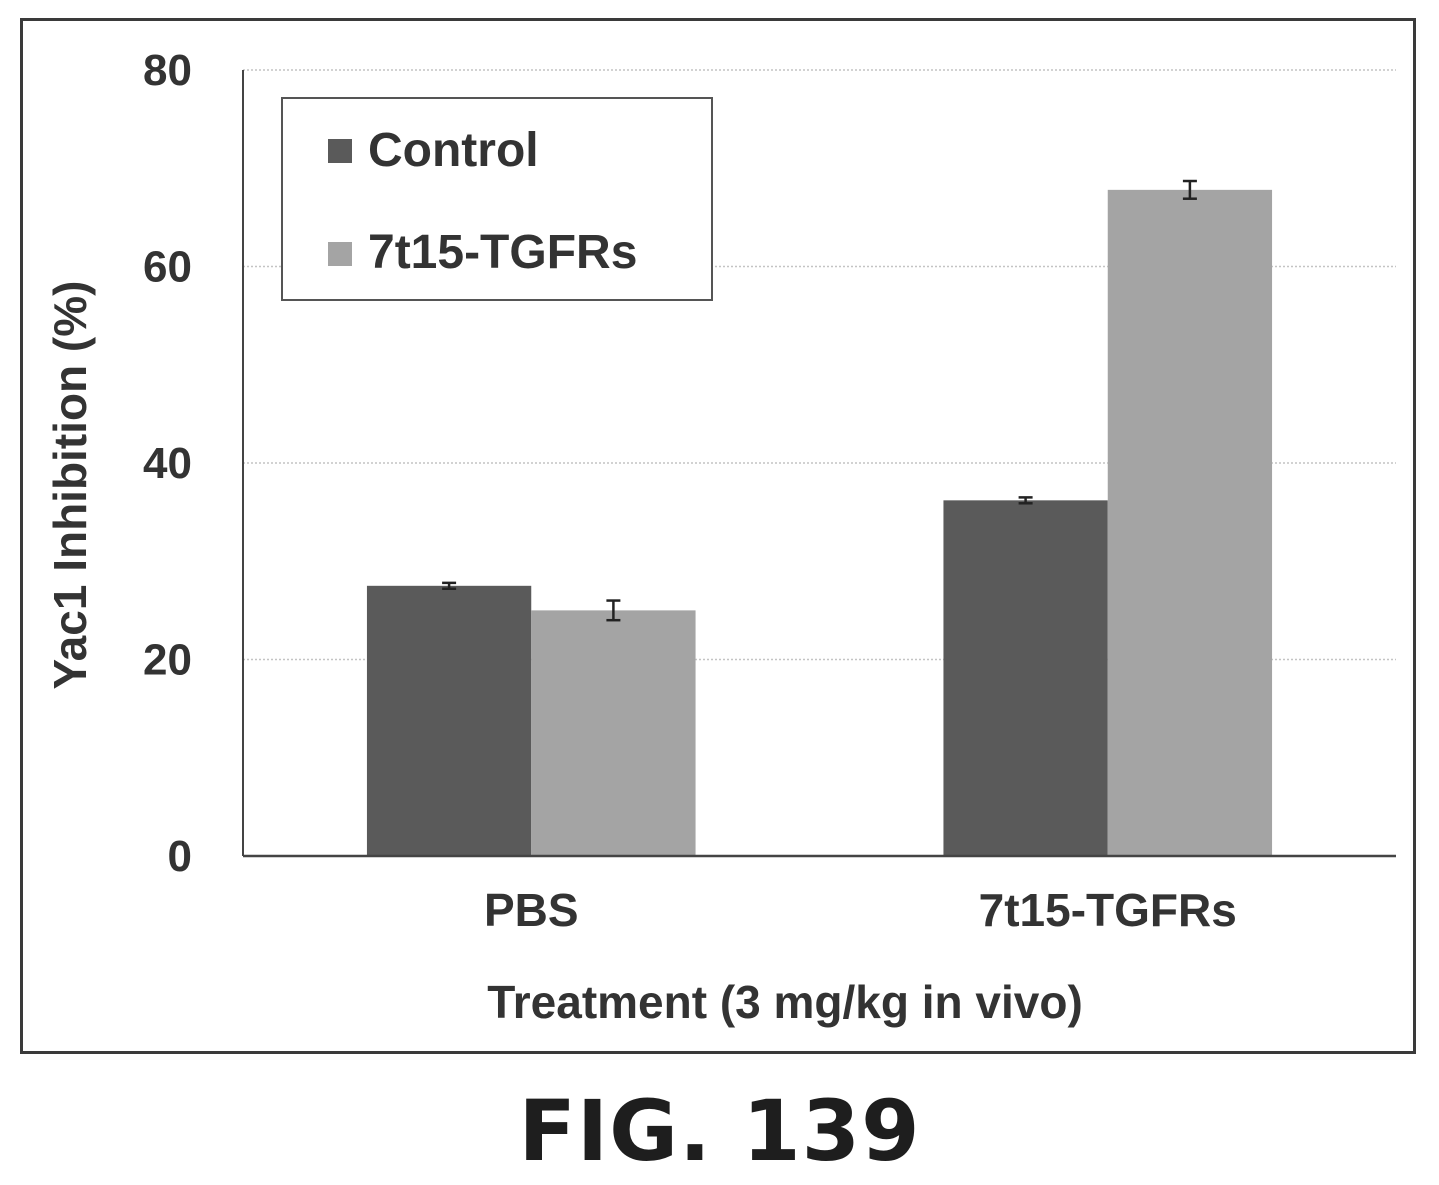 The image size is (1439, 1185). What do you see at coordinates (340, 151) in the screenshot?
I see `legend-swatch-control` at bounding box center [340, 151].